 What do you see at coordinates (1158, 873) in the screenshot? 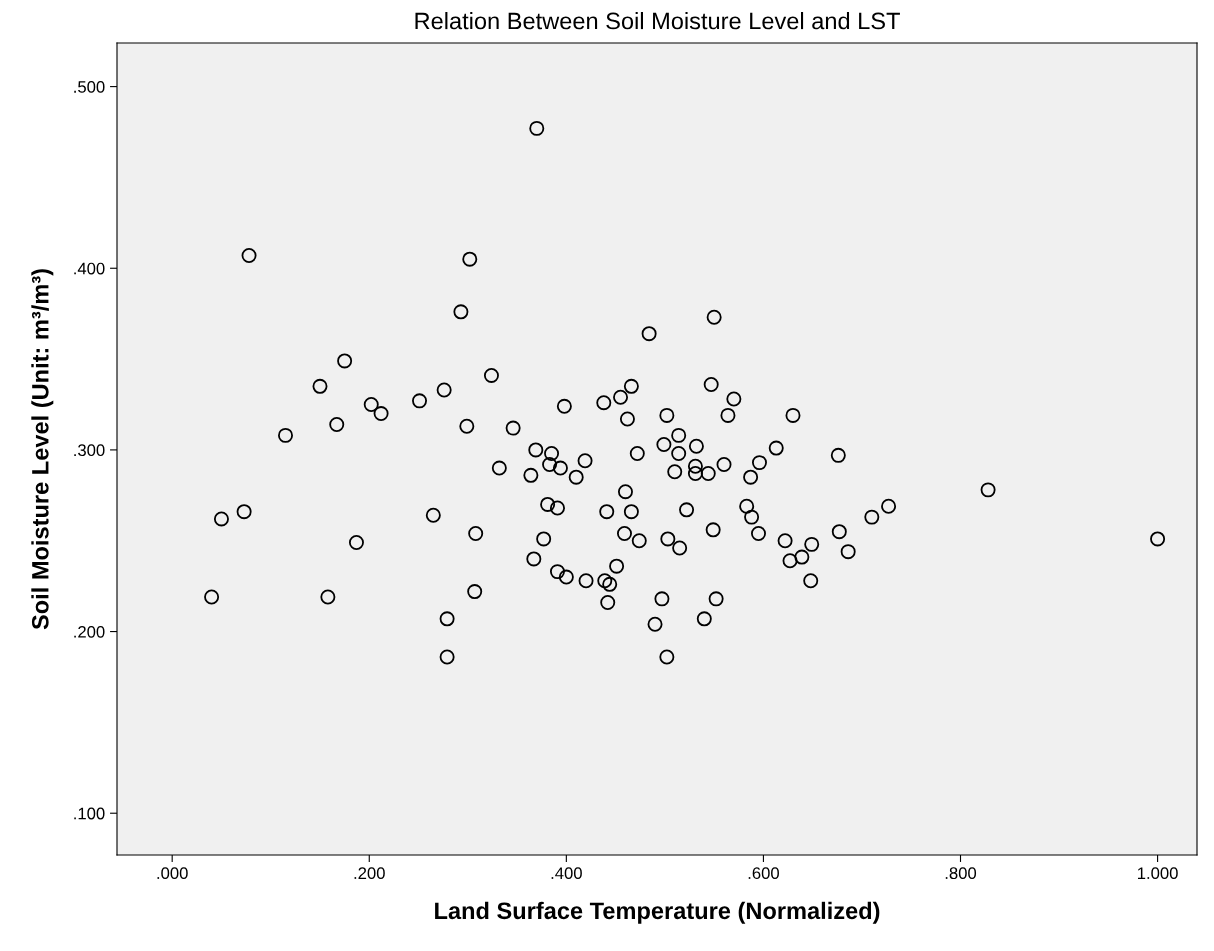
I see `x-tick-label: 1.000` at bounding box center [1158, 873].